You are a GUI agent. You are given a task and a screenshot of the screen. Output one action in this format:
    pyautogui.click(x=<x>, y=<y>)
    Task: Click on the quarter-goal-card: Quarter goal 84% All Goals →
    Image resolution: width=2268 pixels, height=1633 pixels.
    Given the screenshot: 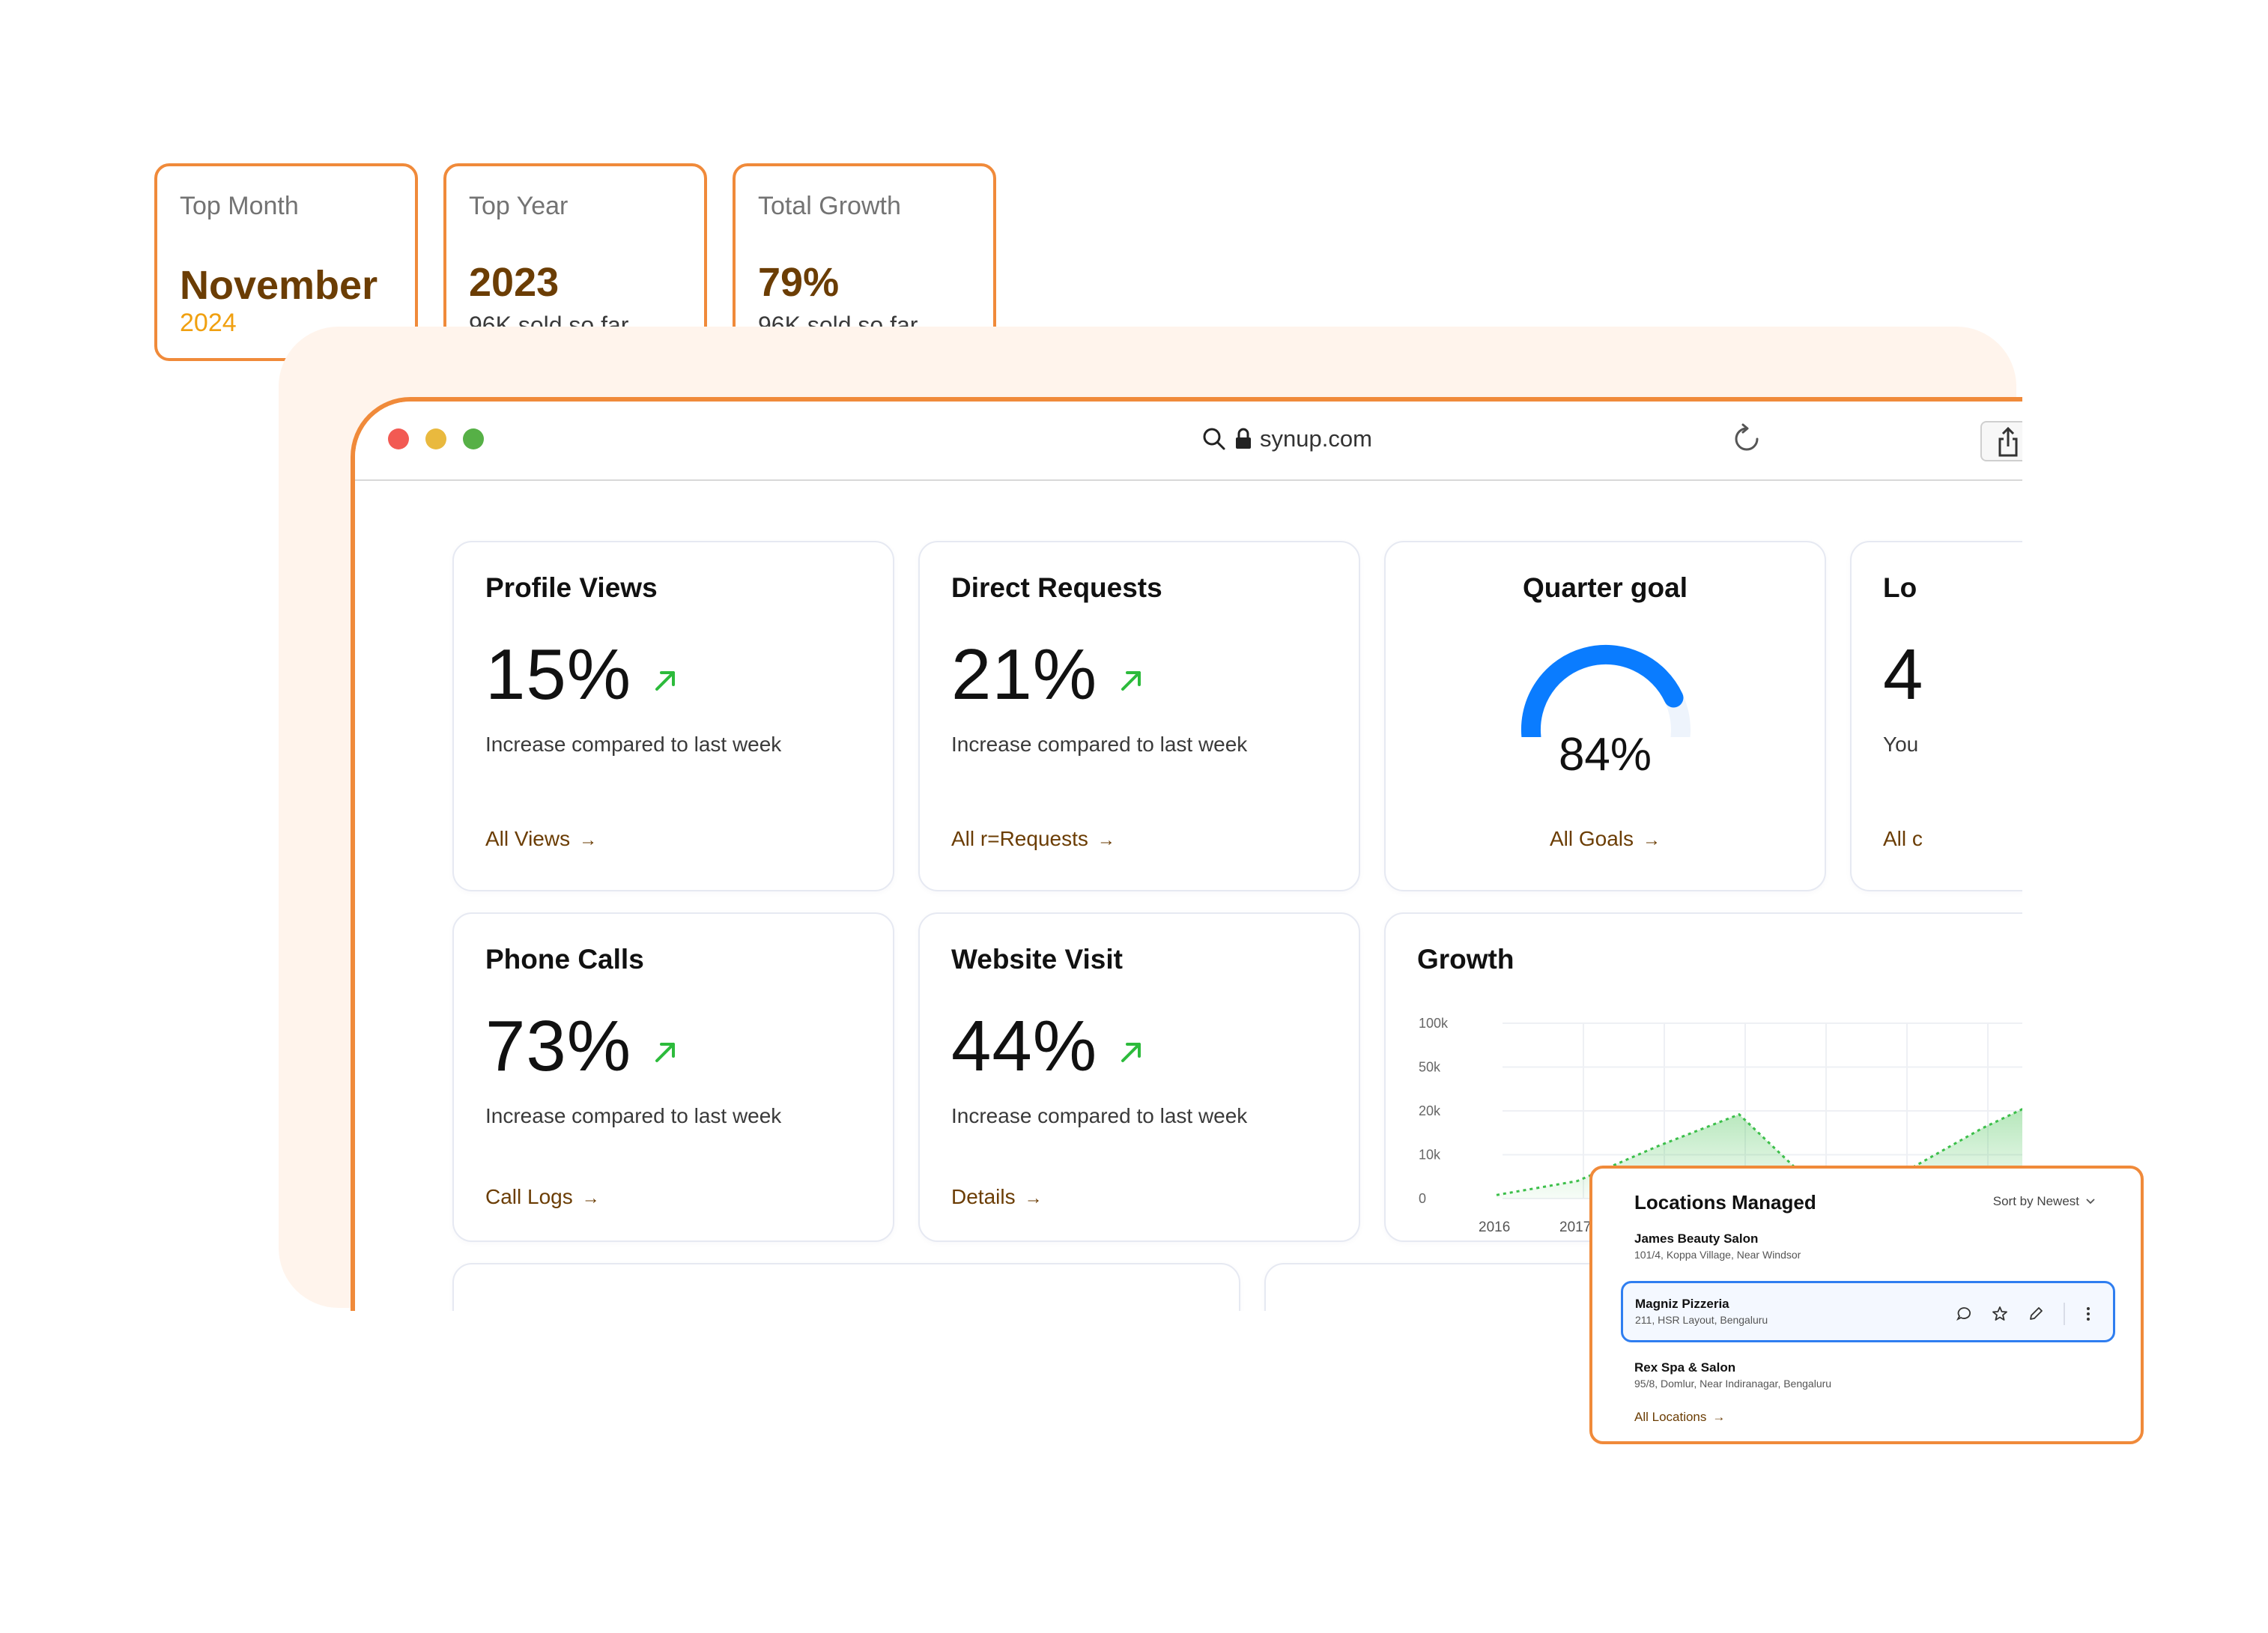 What is the action you would take?
    pyautogui.click(x=1605, y=716)
    